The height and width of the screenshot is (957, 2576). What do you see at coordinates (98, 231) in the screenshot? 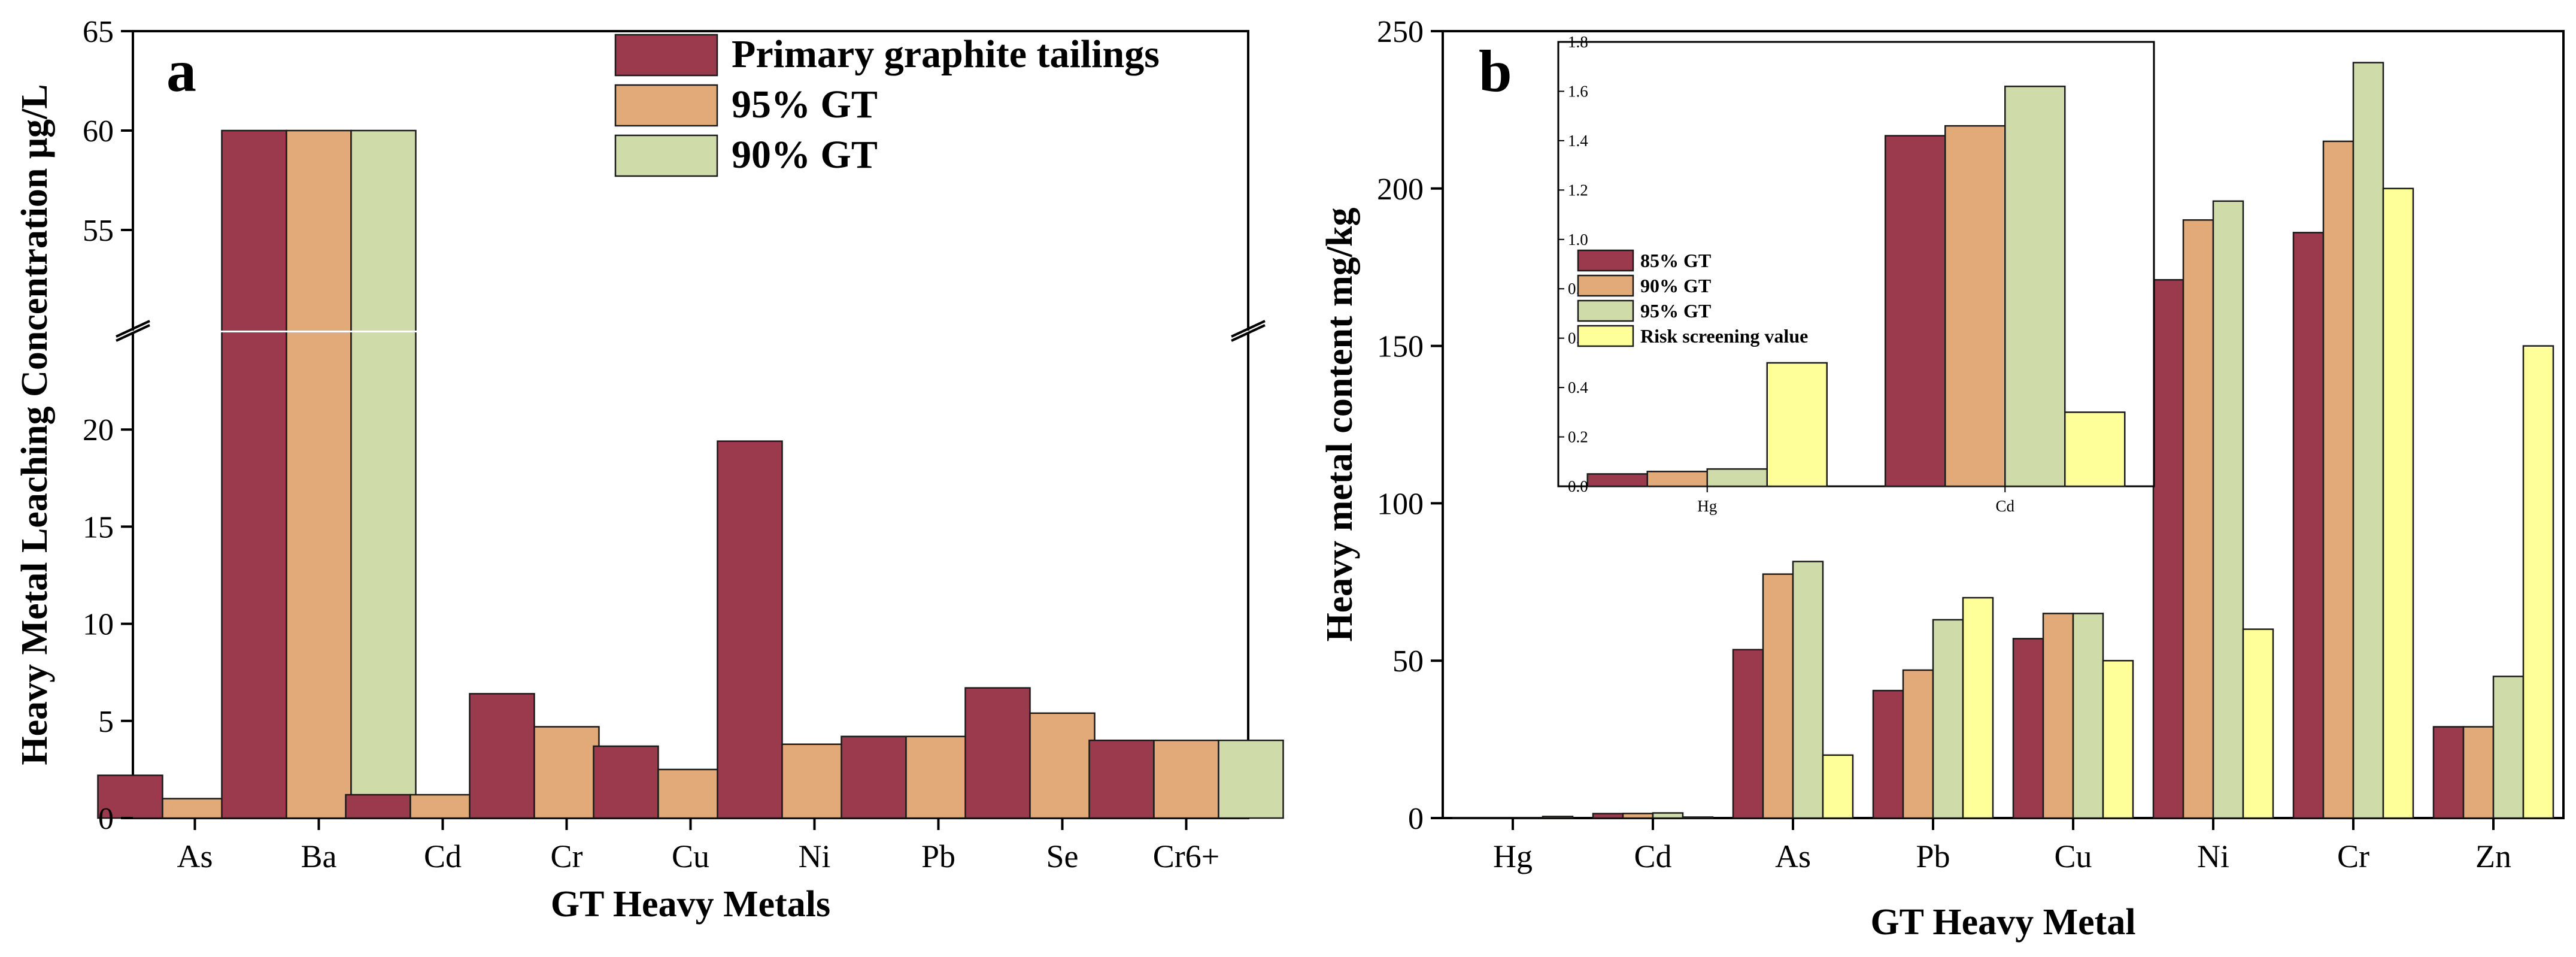
I see `y-tick-label: 55` at bounding box center [98, 231].